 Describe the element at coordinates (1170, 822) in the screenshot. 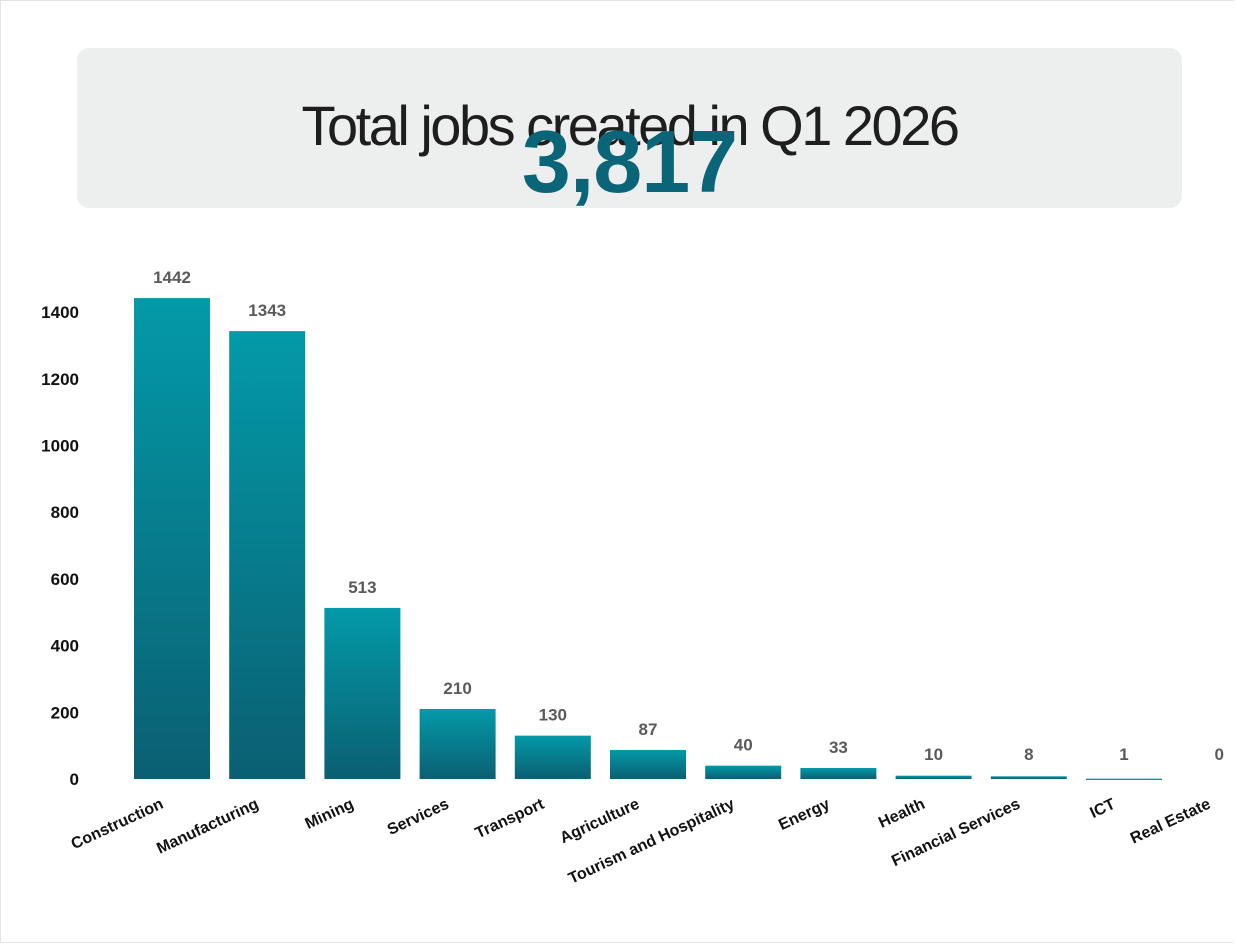

I see `x-category-label: Real Estate` at that location.